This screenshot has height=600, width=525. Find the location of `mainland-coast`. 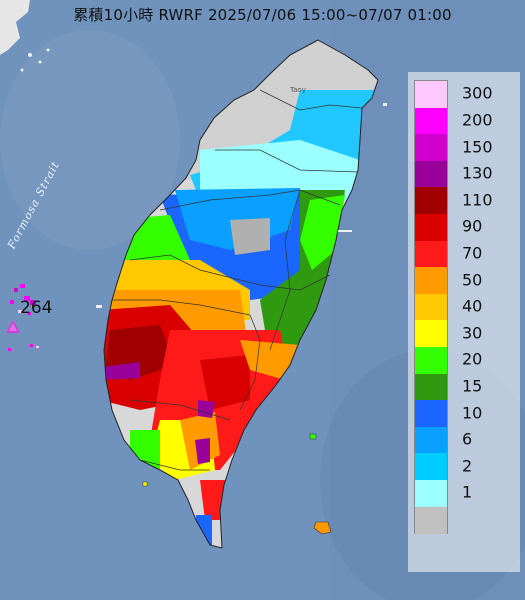

mainland-coast is located at coordinates (15, 27).